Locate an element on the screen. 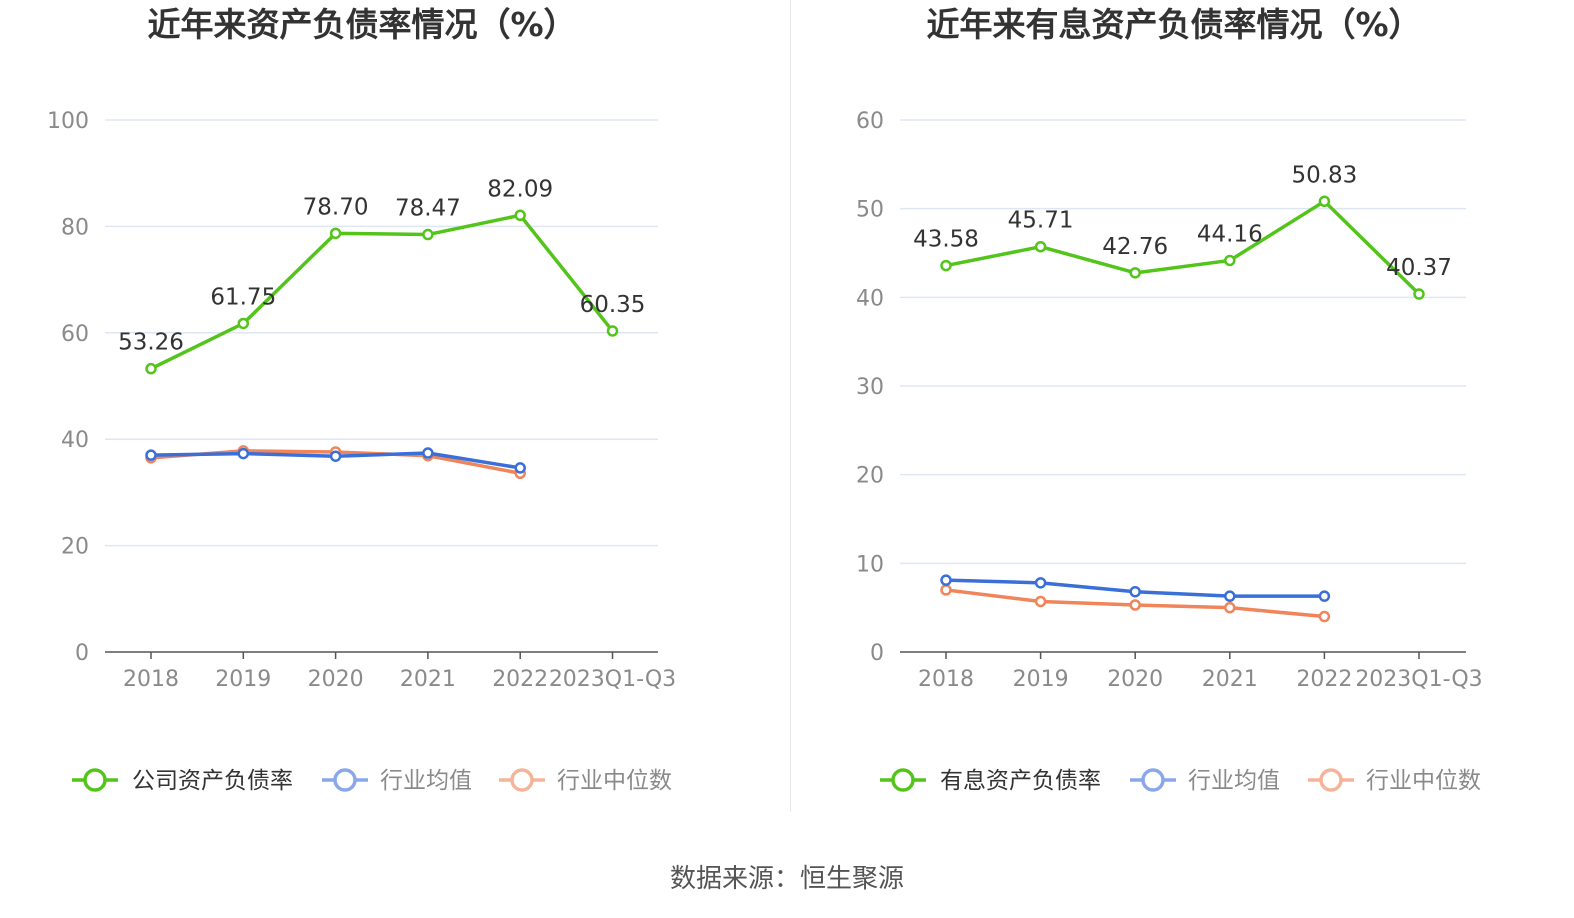  data-label: 78.47 is located at coordinates (428, 209).